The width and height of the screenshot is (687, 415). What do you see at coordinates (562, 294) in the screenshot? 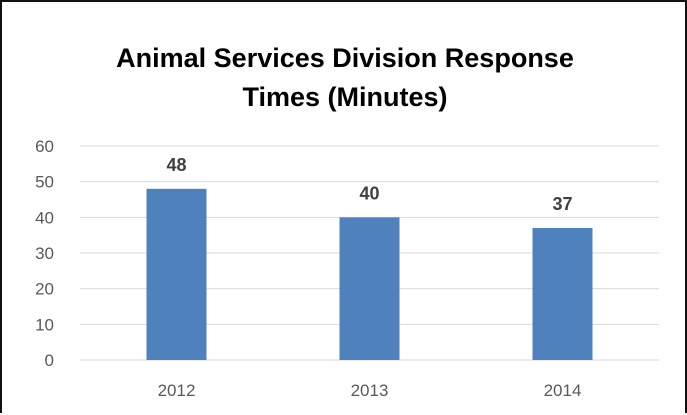
I see `bar-2014` at bounding box center [562, 294].